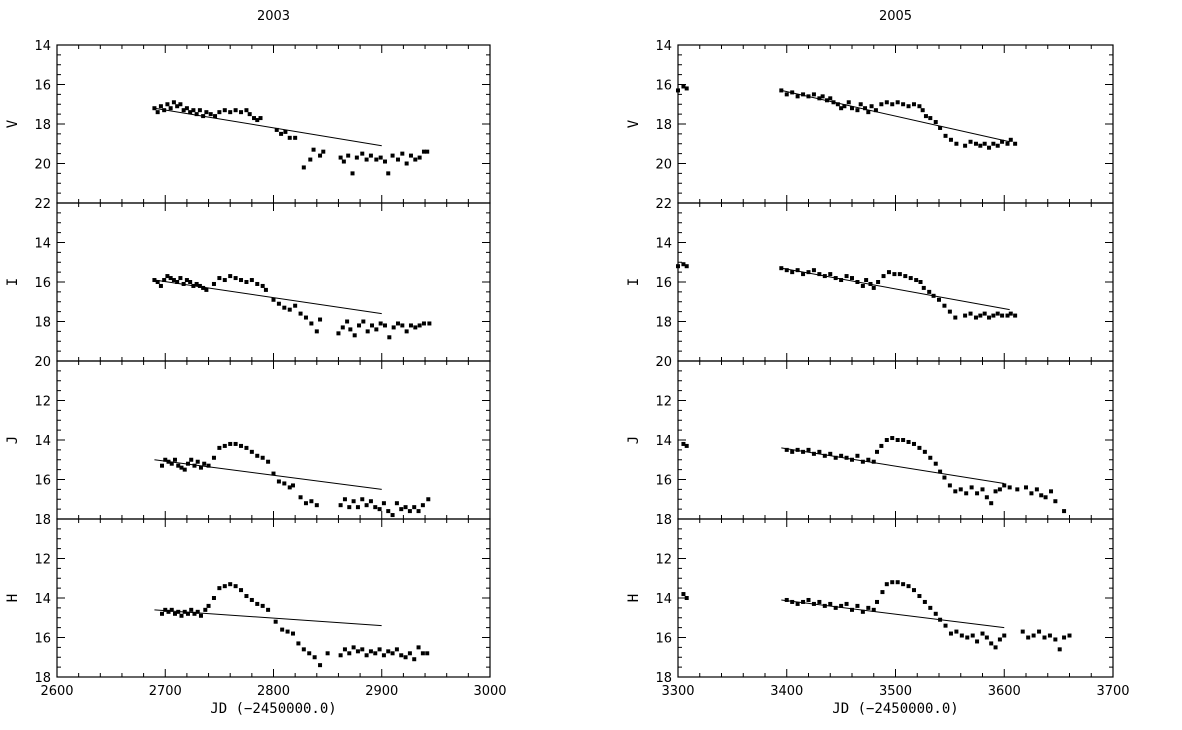  What do you see at coordinates (663, 520) in the screenshot?
I see `y-tick-label: 18` at bounding box center [663, 520].